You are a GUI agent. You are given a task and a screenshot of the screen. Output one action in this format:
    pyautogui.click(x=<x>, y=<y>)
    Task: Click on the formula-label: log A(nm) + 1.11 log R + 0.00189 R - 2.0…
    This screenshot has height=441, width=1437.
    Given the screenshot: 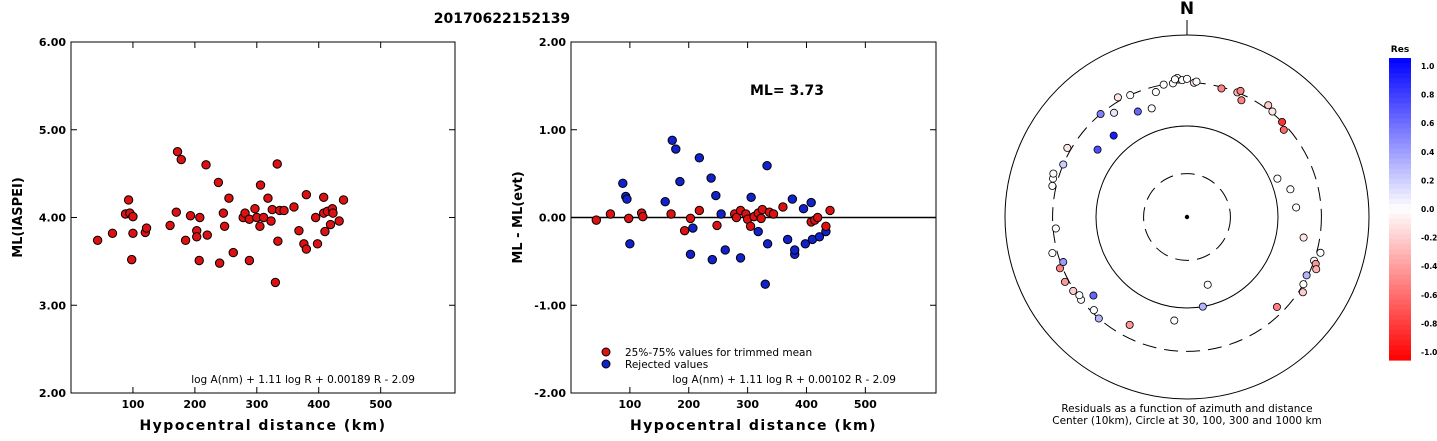 What is the action you would take?
    pyautogui.click(x=303, y=380)
    